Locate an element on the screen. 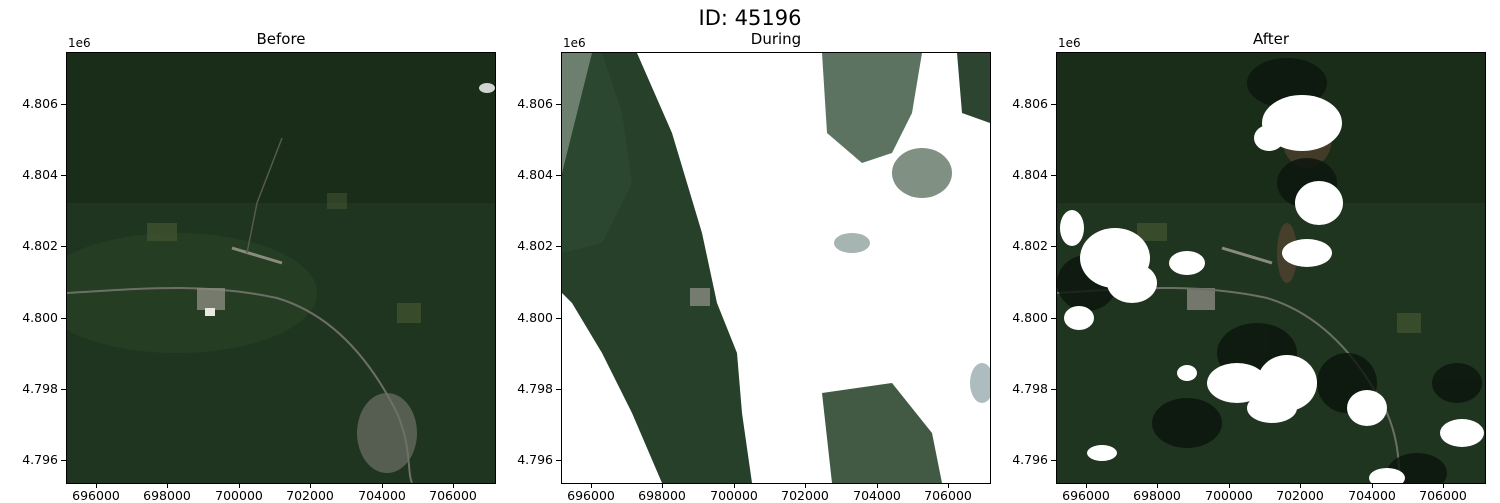 This screenshot has height=503, width=1500. panel-title: During is located at coordinates (776, 39).